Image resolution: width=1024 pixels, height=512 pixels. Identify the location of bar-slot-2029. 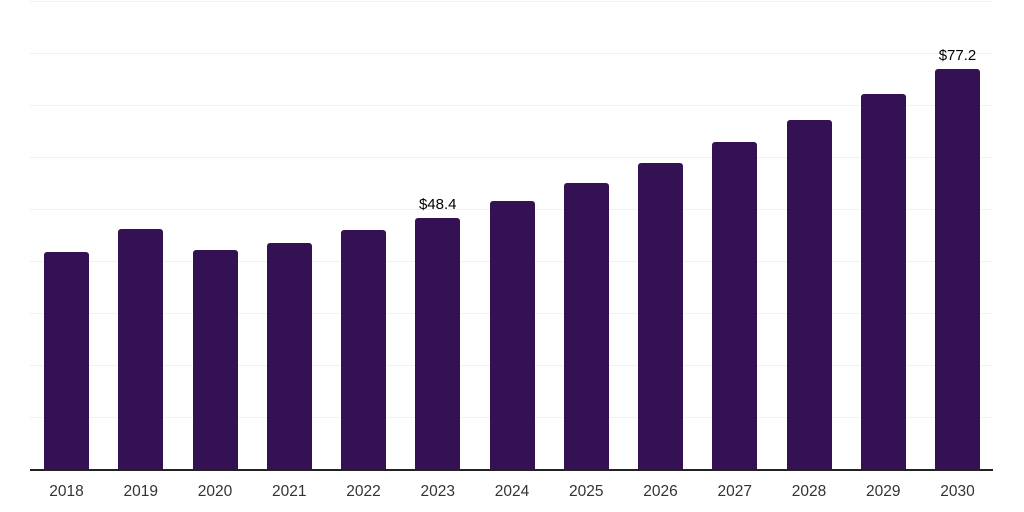
(883, 282).